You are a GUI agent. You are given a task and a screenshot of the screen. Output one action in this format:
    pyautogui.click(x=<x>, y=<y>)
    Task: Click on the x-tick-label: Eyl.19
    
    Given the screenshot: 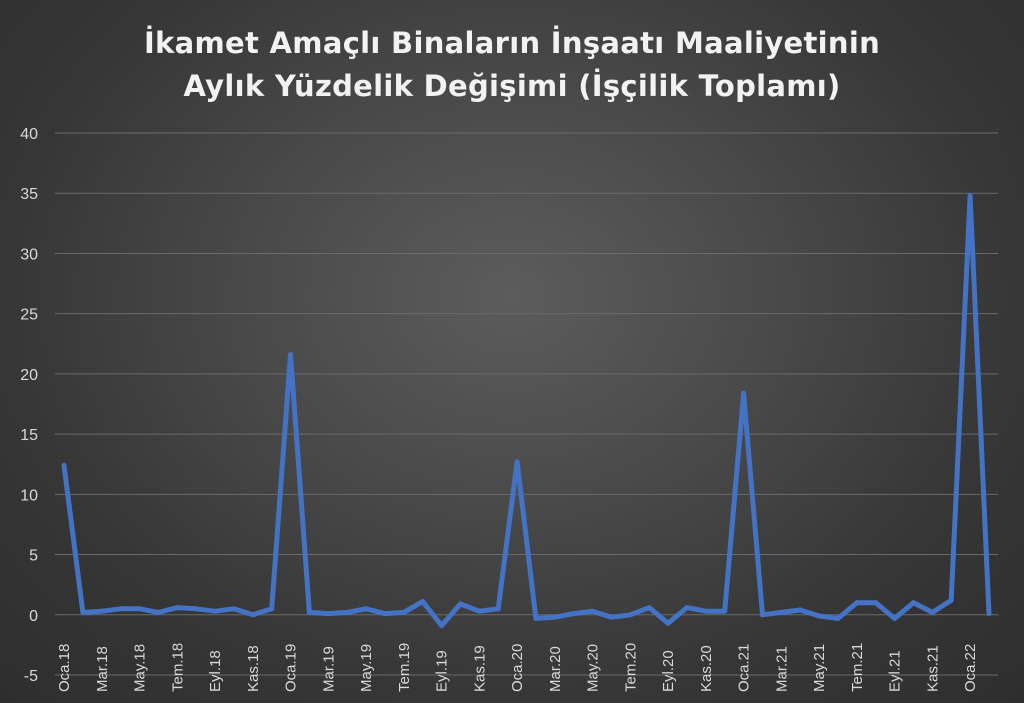 What is the action you would take?
    pyautogui.click(x=442, y=671)
    